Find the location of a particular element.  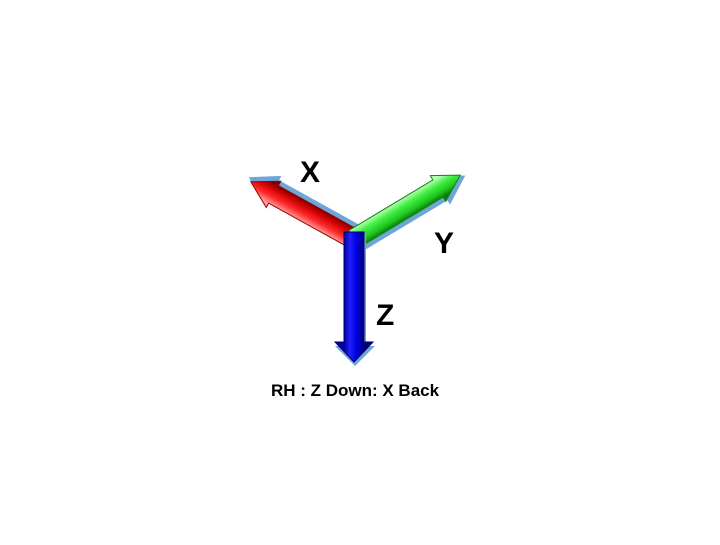

z-axis-label: Z is located at coordinates (385, 315).